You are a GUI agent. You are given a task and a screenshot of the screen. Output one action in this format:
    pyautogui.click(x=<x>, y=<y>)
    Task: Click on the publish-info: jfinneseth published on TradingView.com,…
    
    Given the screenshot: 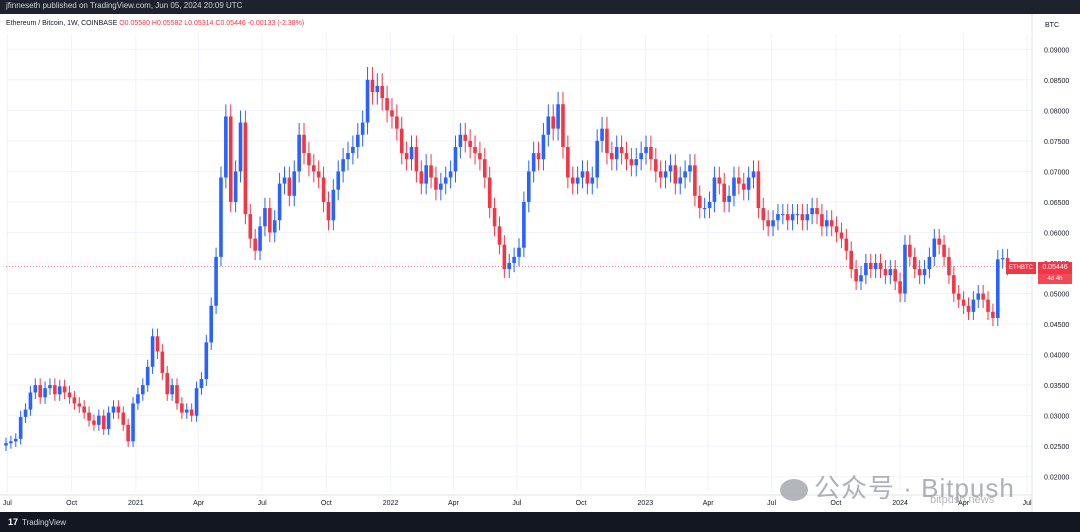 What is the action you would take?
    pyautogui.click(x=124, y=5)
    